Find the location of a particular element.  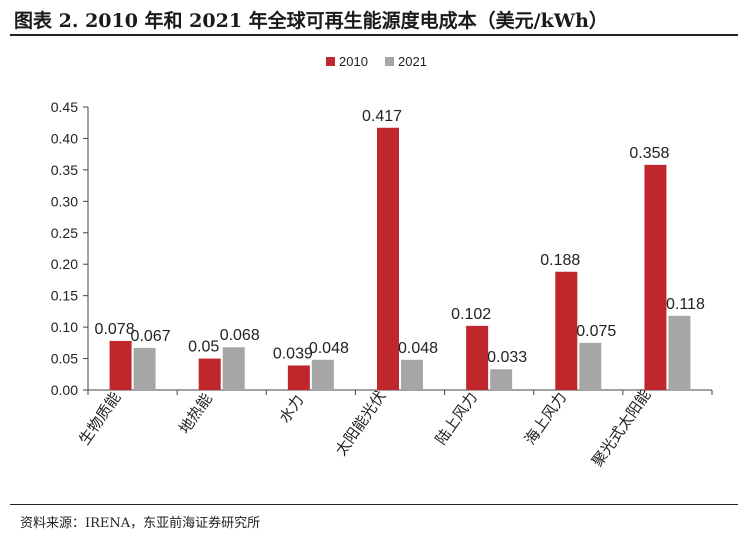

legend-label-2010: 2010 is located at coordinates (353, 61).